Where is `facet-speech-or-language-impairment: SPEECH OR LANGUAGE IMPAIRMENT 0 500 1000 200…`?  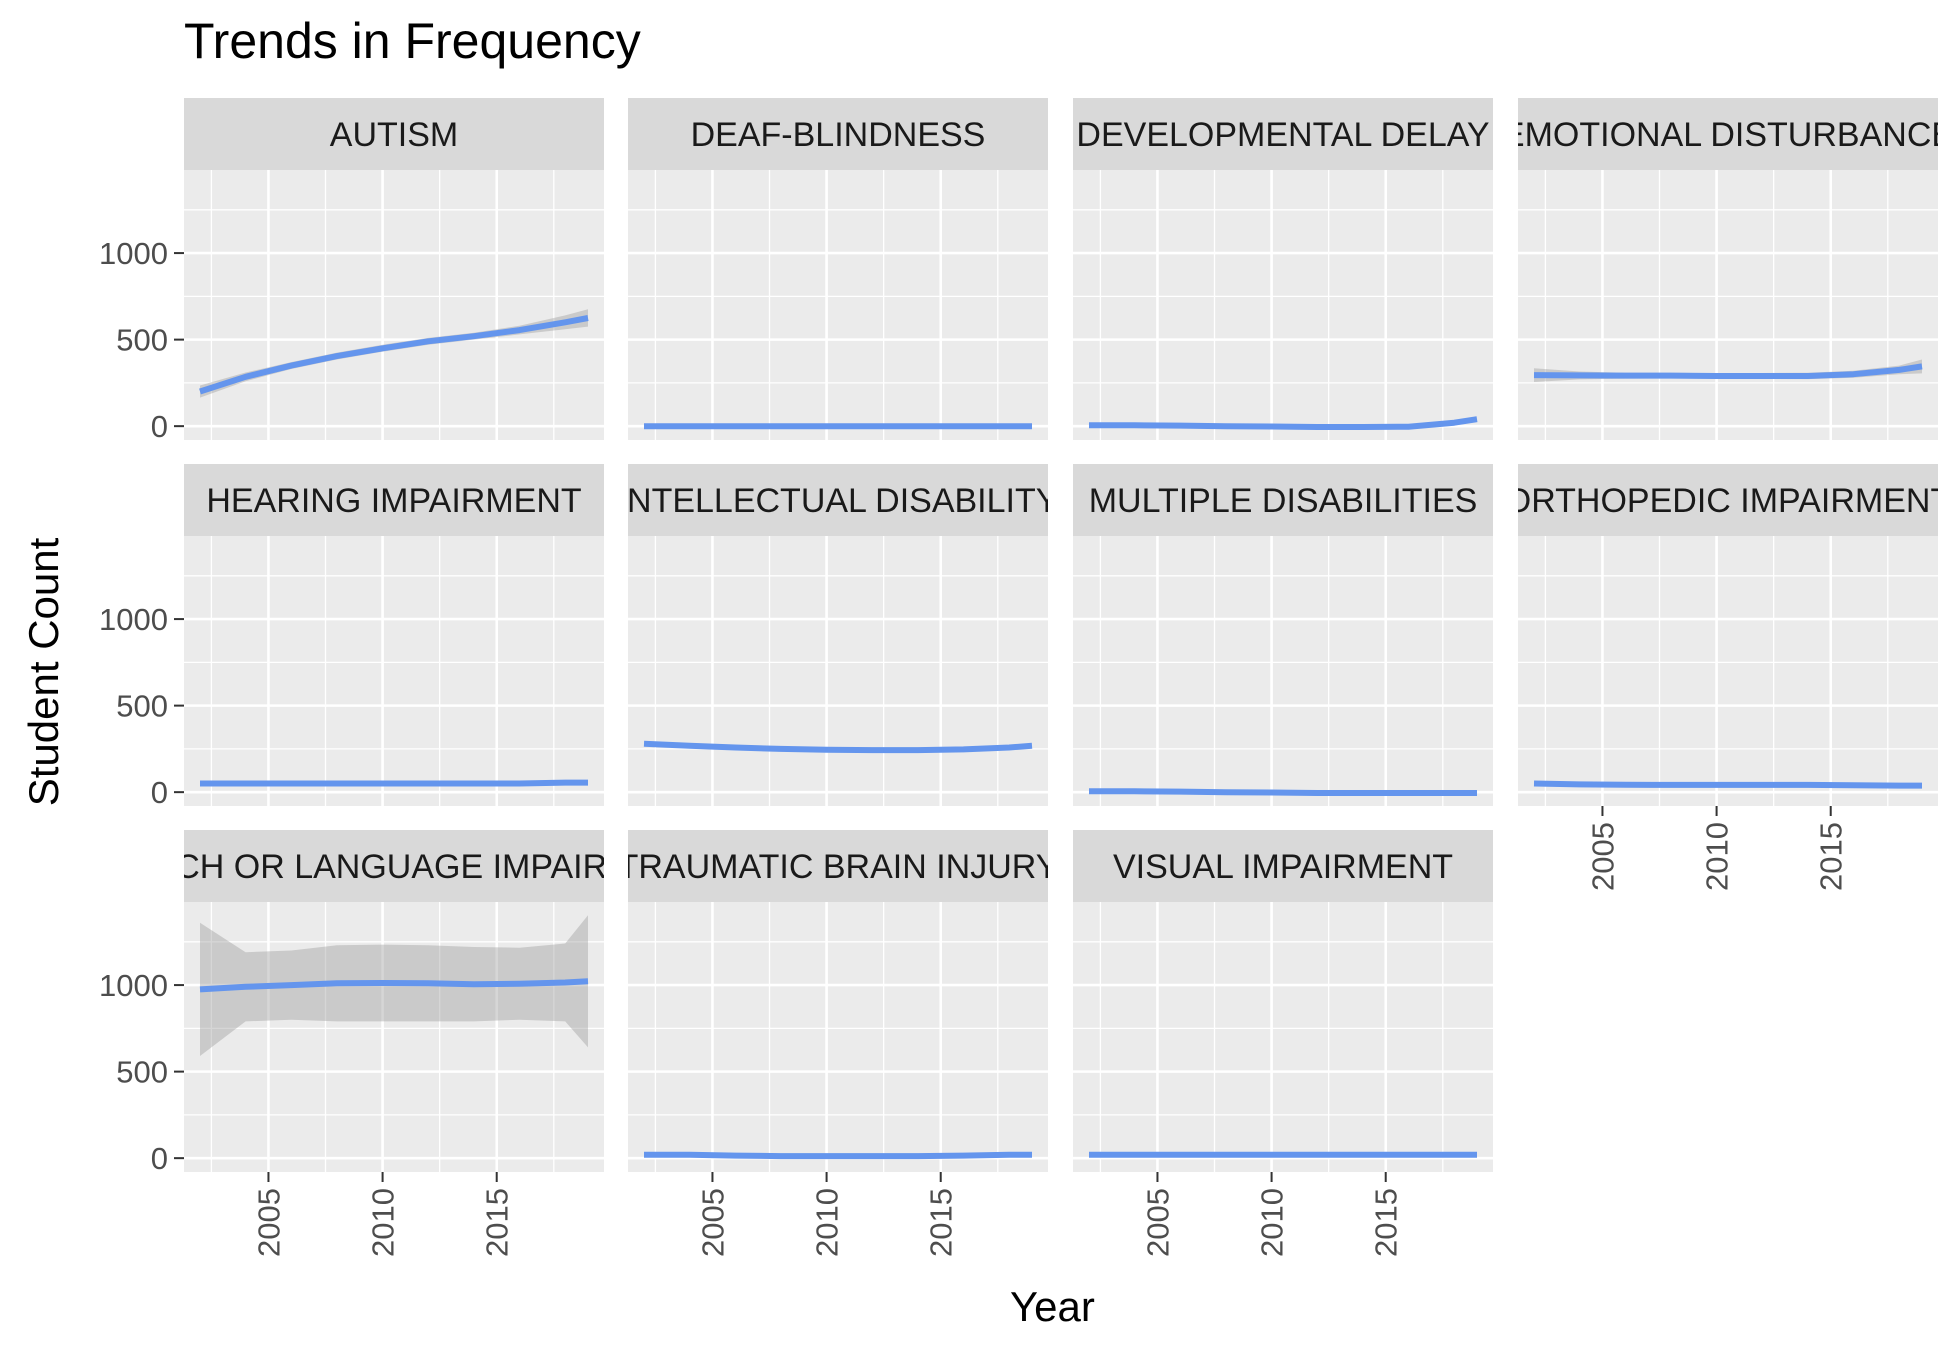 facet-speech-or-language-impairment: SPEECH OR LANGUAGE IMPAIRMENT 0 500 1000 200… is located at coordinates (393, 1043).